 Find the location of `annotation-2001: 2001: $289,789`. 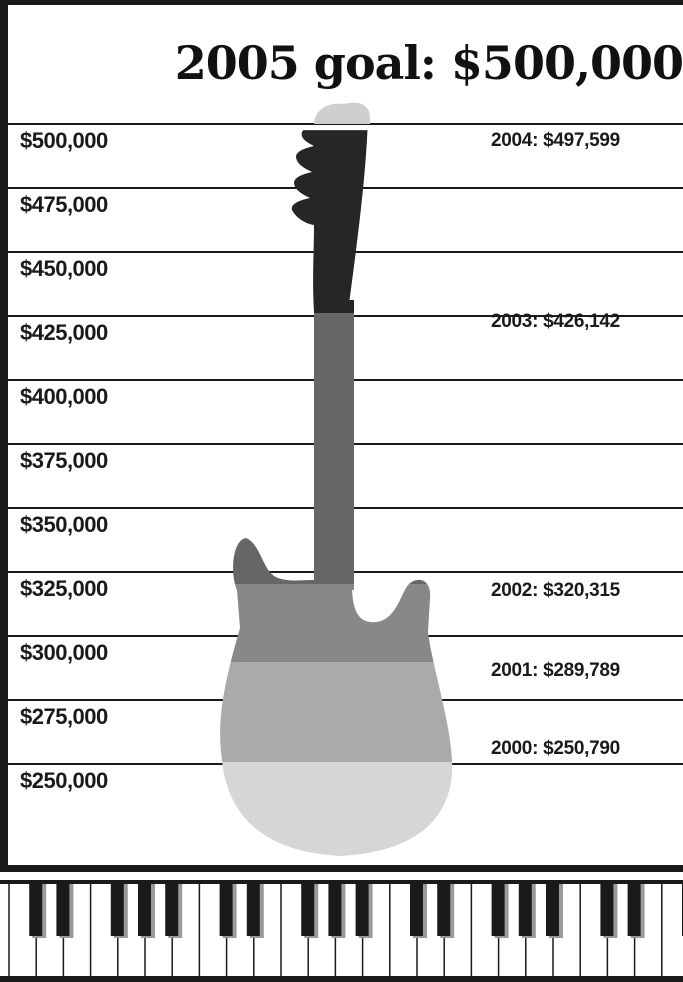

annotation-2001: 2001: $289,789 is located at coordinates (555, 670).